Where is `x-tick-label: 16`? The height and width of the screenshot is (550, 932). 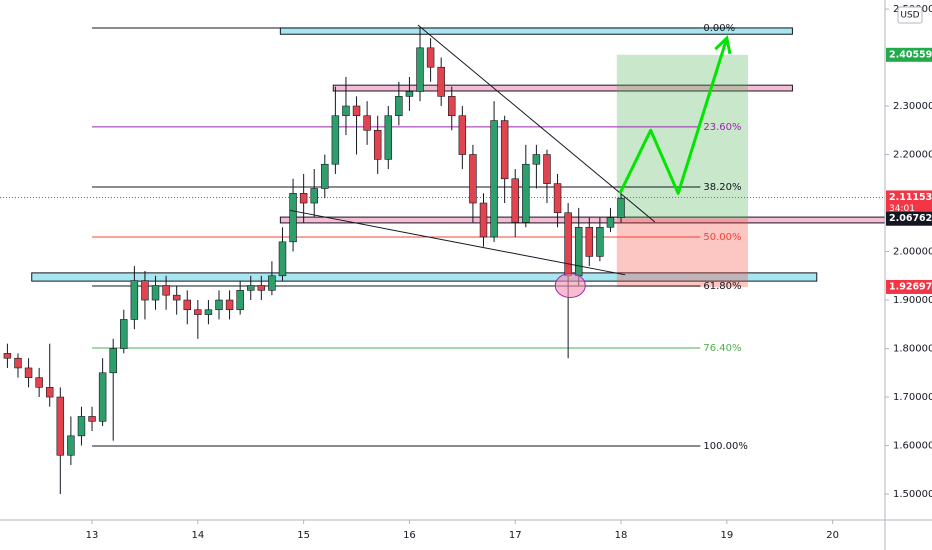
x-tick-label: 16 is located at coordinates (409, 535).